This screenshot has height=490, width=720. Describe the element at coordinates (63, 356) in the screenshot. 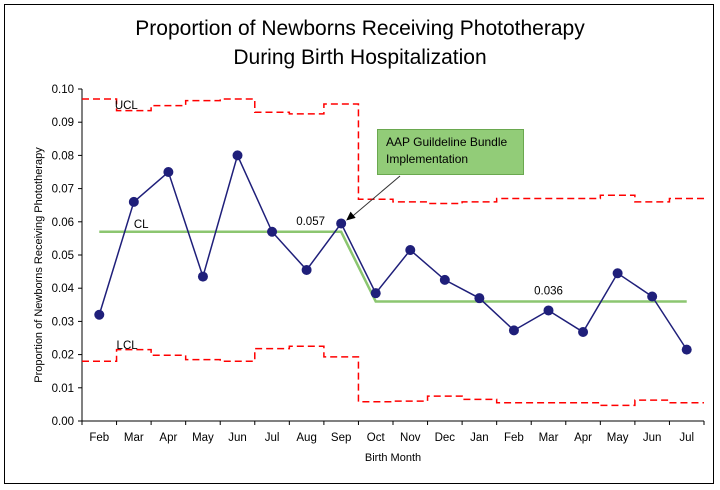

I see `y-tick-label: 0.02` at that location.